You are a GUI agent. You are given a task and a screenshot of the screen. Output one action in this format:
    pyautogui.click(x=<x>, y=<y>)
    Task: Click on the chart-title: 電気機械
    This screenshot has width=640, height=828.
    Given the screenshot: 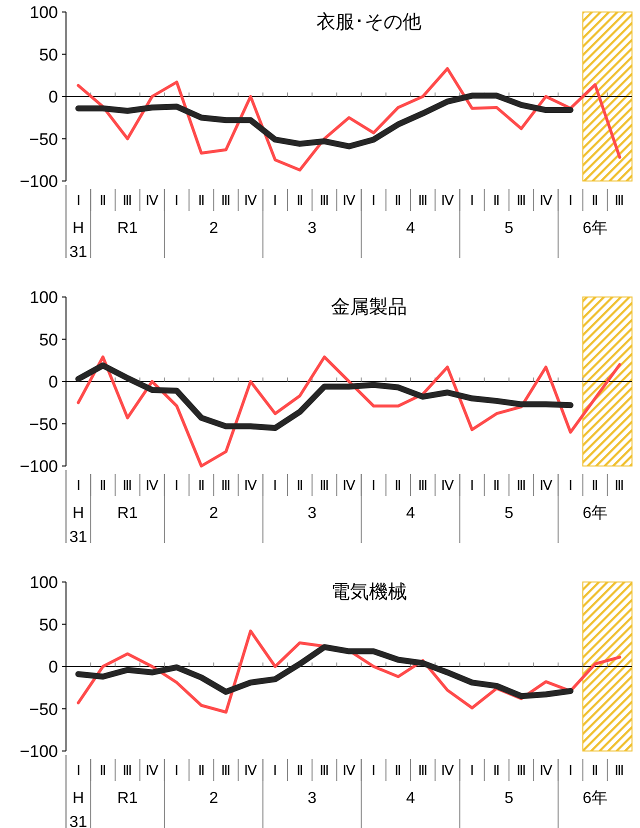 What is the action you would take?
    pyautogui.click(x=369, y=592)
    